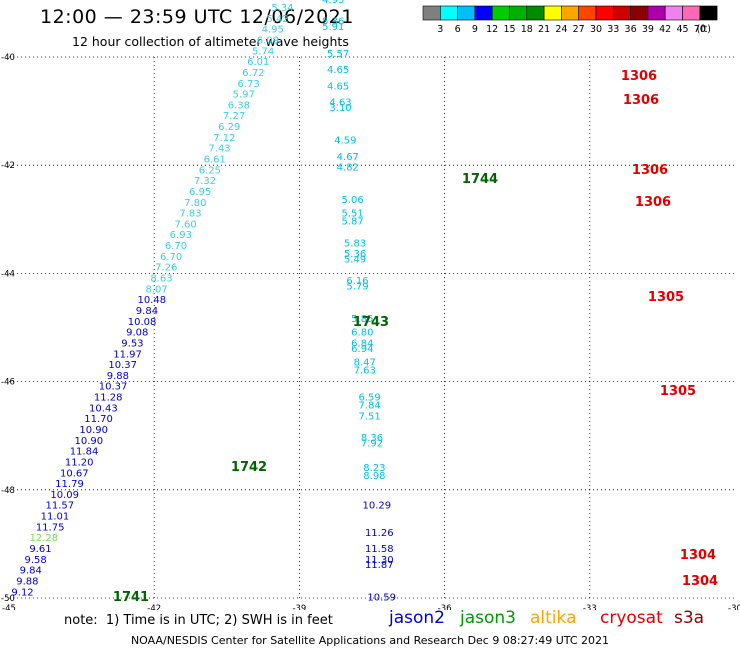 This screenshot has width=740, height=650. What do you see at coordinates (8, 599) in the screenshot?
I see `latitude-tick-label: -50` at bounding box center [8, 599].